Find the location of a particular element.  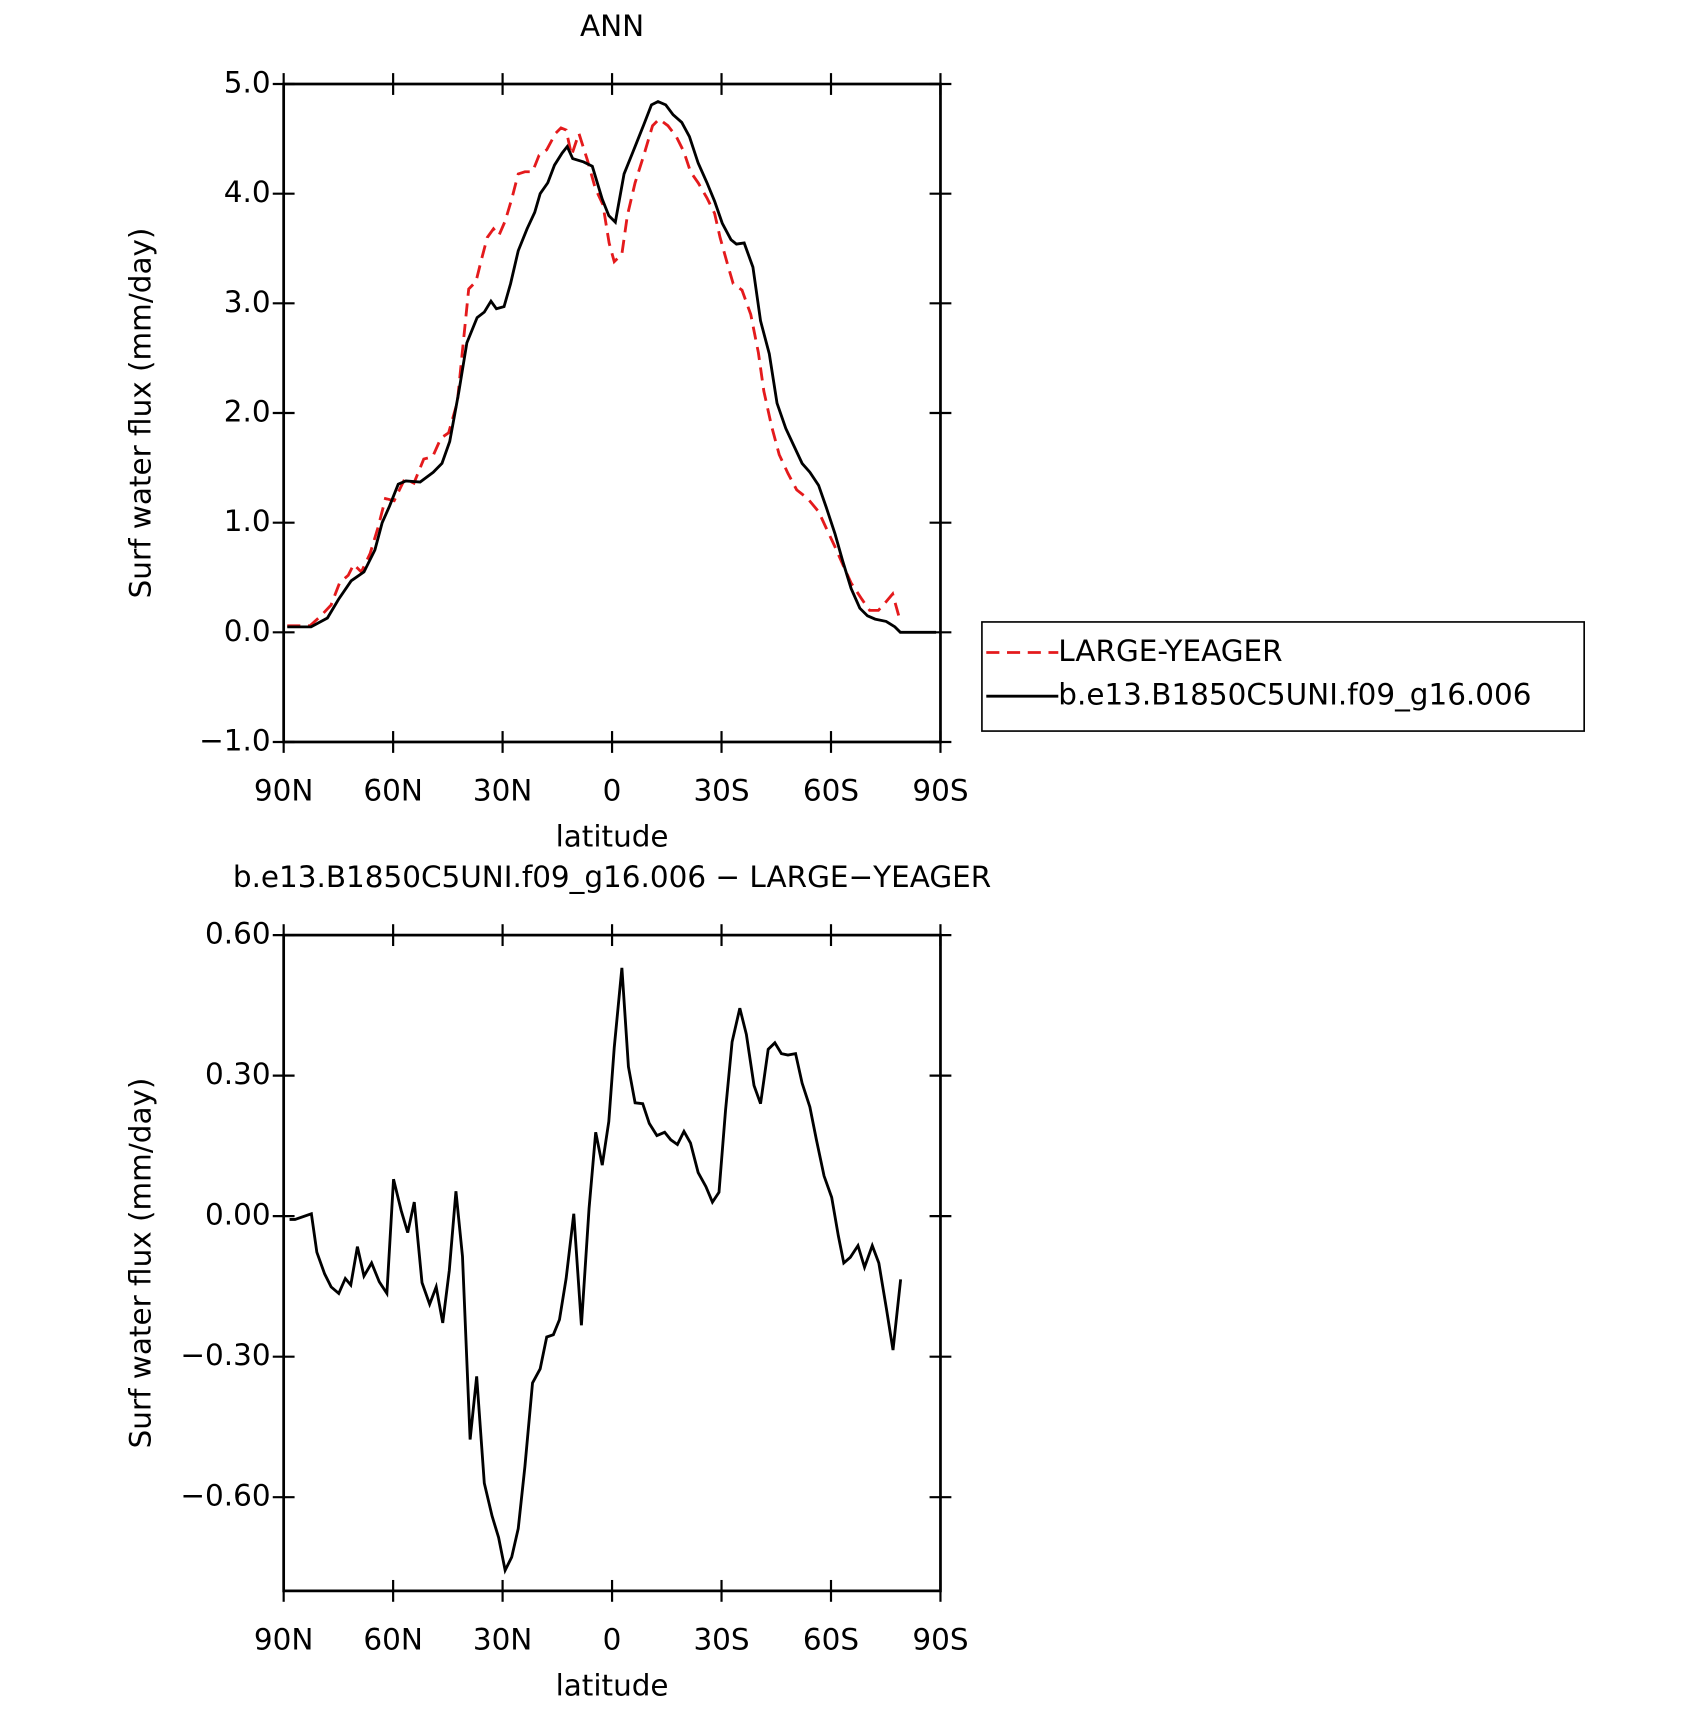

y-tick-label: 3.0 is located at coordinates (247, 302).